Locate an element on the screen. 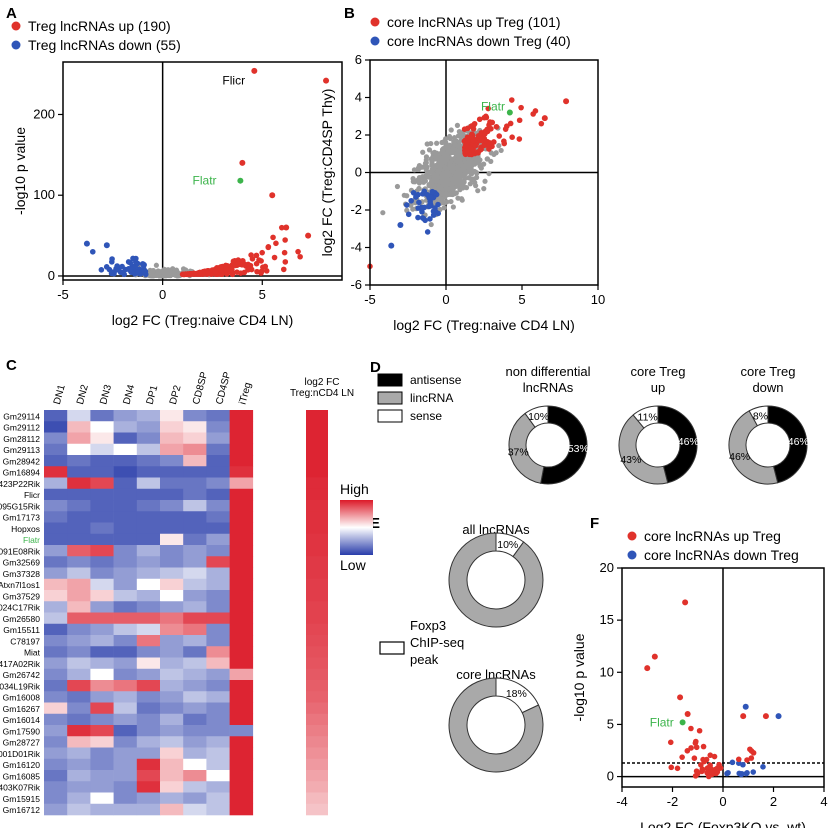 The image size is (834, 828). donut-title: core Treg is located at coordinates (768, 371).